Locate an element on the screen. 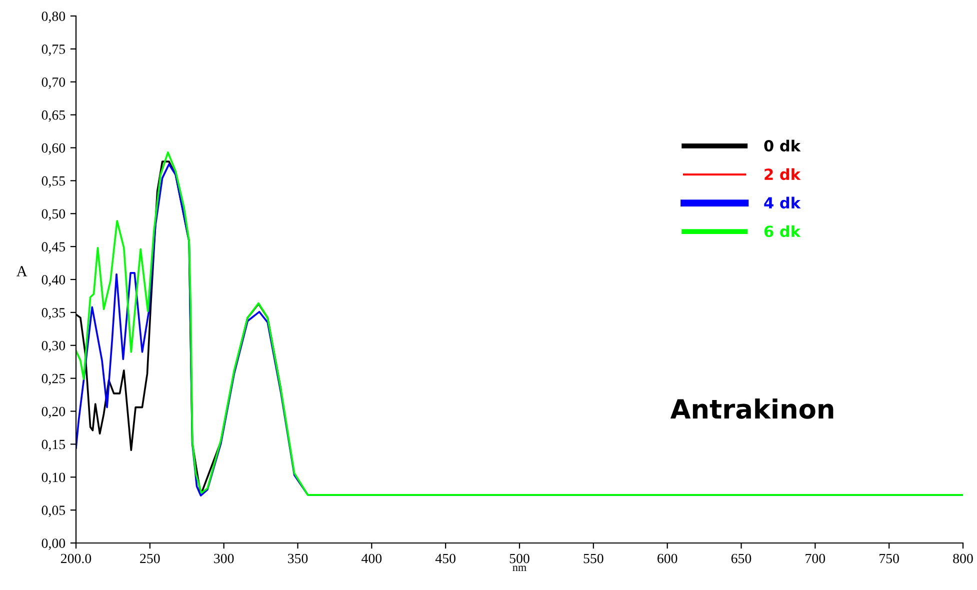 This screenshot has height=590, width=977. x-tick-label: 300 is located at coordinates (224, 559).